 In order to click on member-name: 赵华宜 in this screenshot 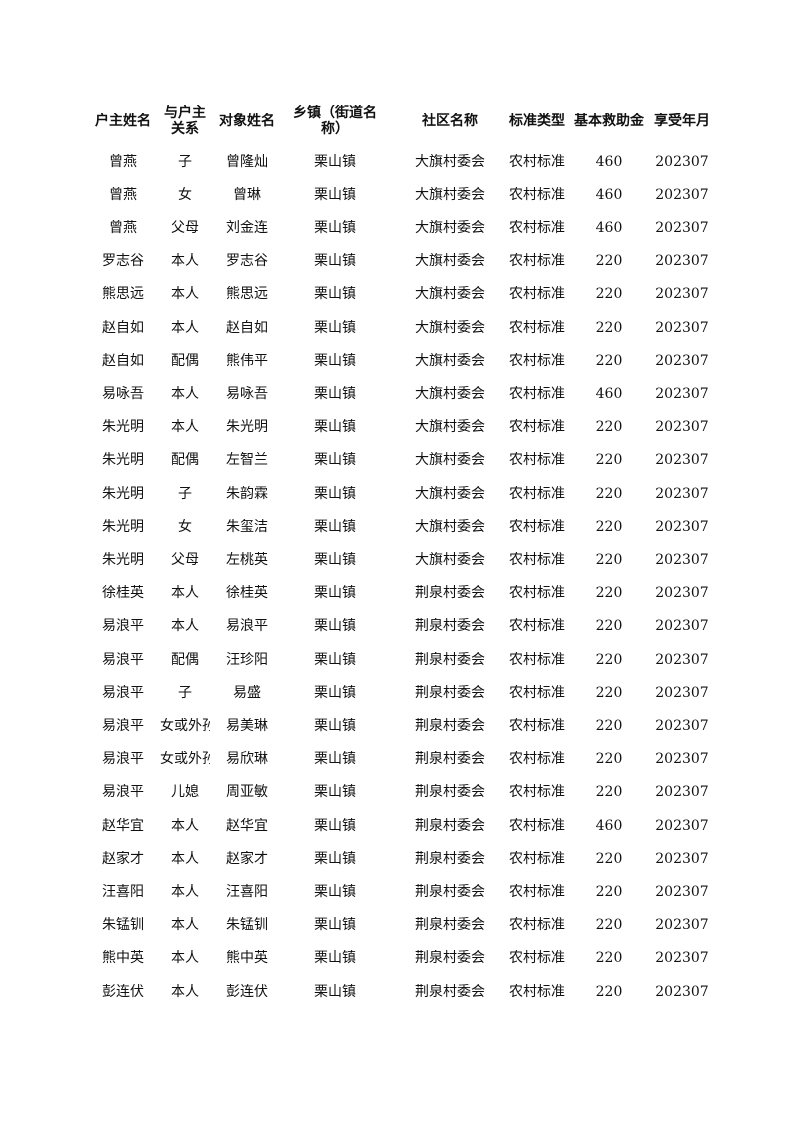, I will do `click(247, 825)`.